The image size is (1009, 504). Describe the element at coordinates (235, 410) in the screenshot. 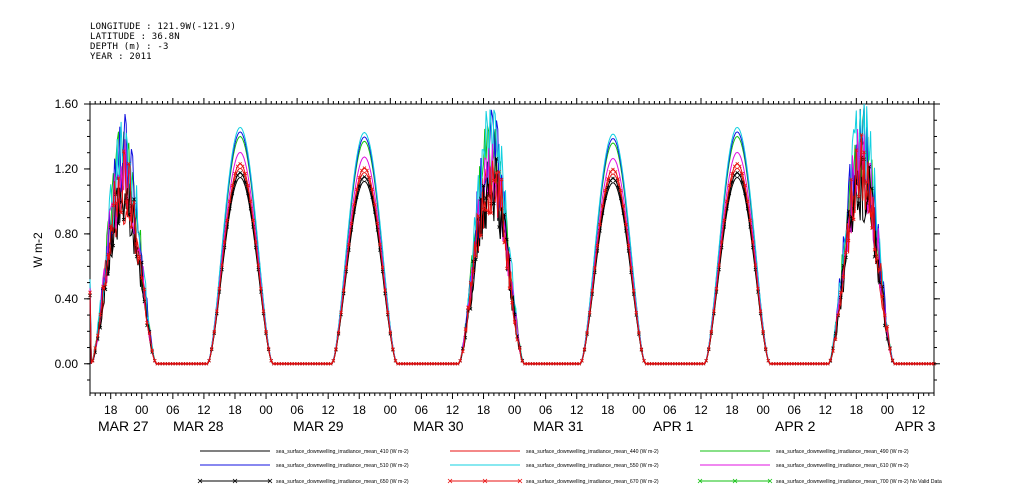

I see `x-tick-label: 18` at that location.